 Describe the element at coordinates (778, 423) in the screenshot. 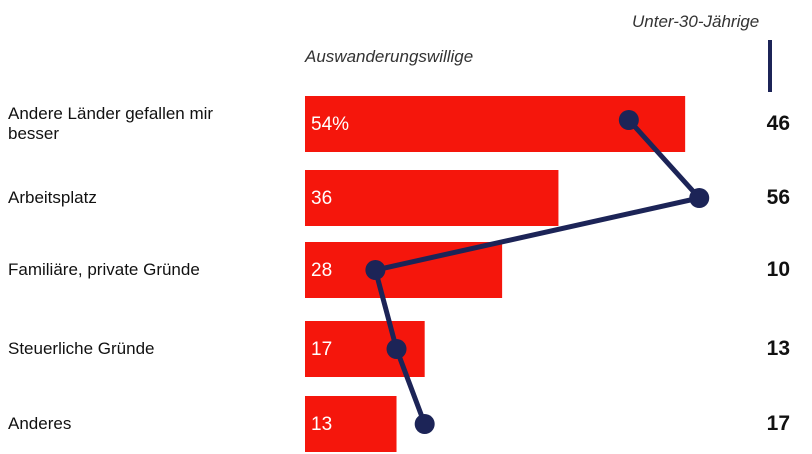

I see `line-value-label: 17` at that location.